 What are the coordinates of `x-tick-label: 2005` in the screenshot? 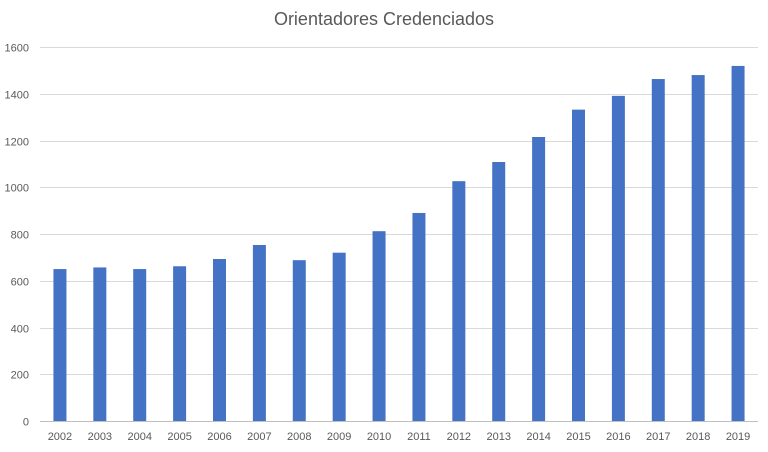 It's located at (179, 437).